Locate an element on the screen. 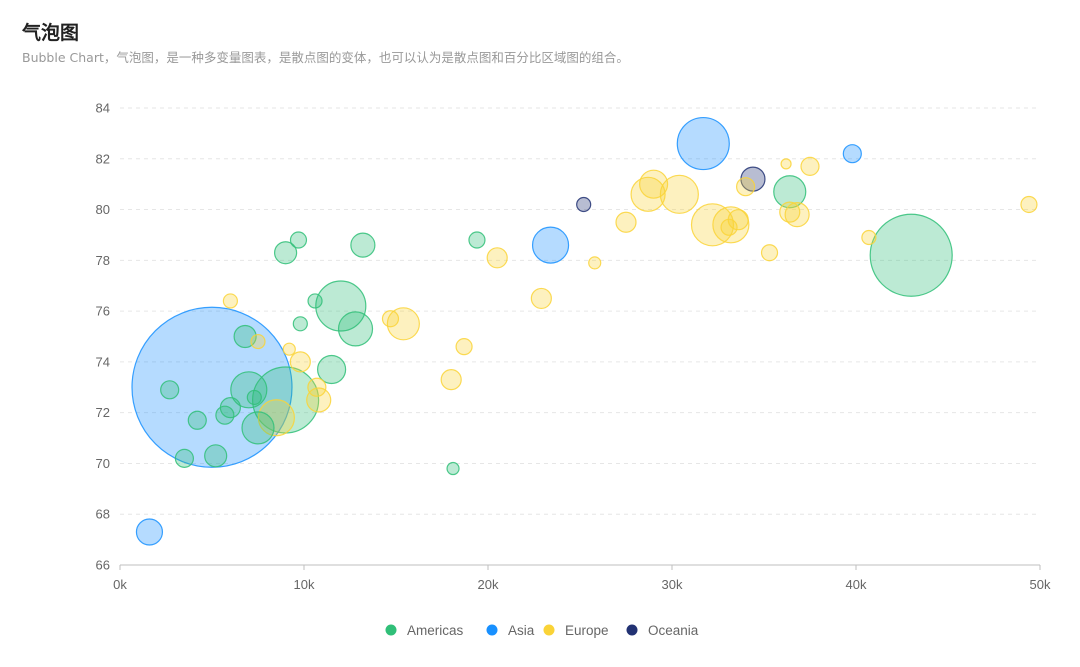 The image size is (1080, 667). legend-item-europe: Europe is located at coordinates (576, 630).